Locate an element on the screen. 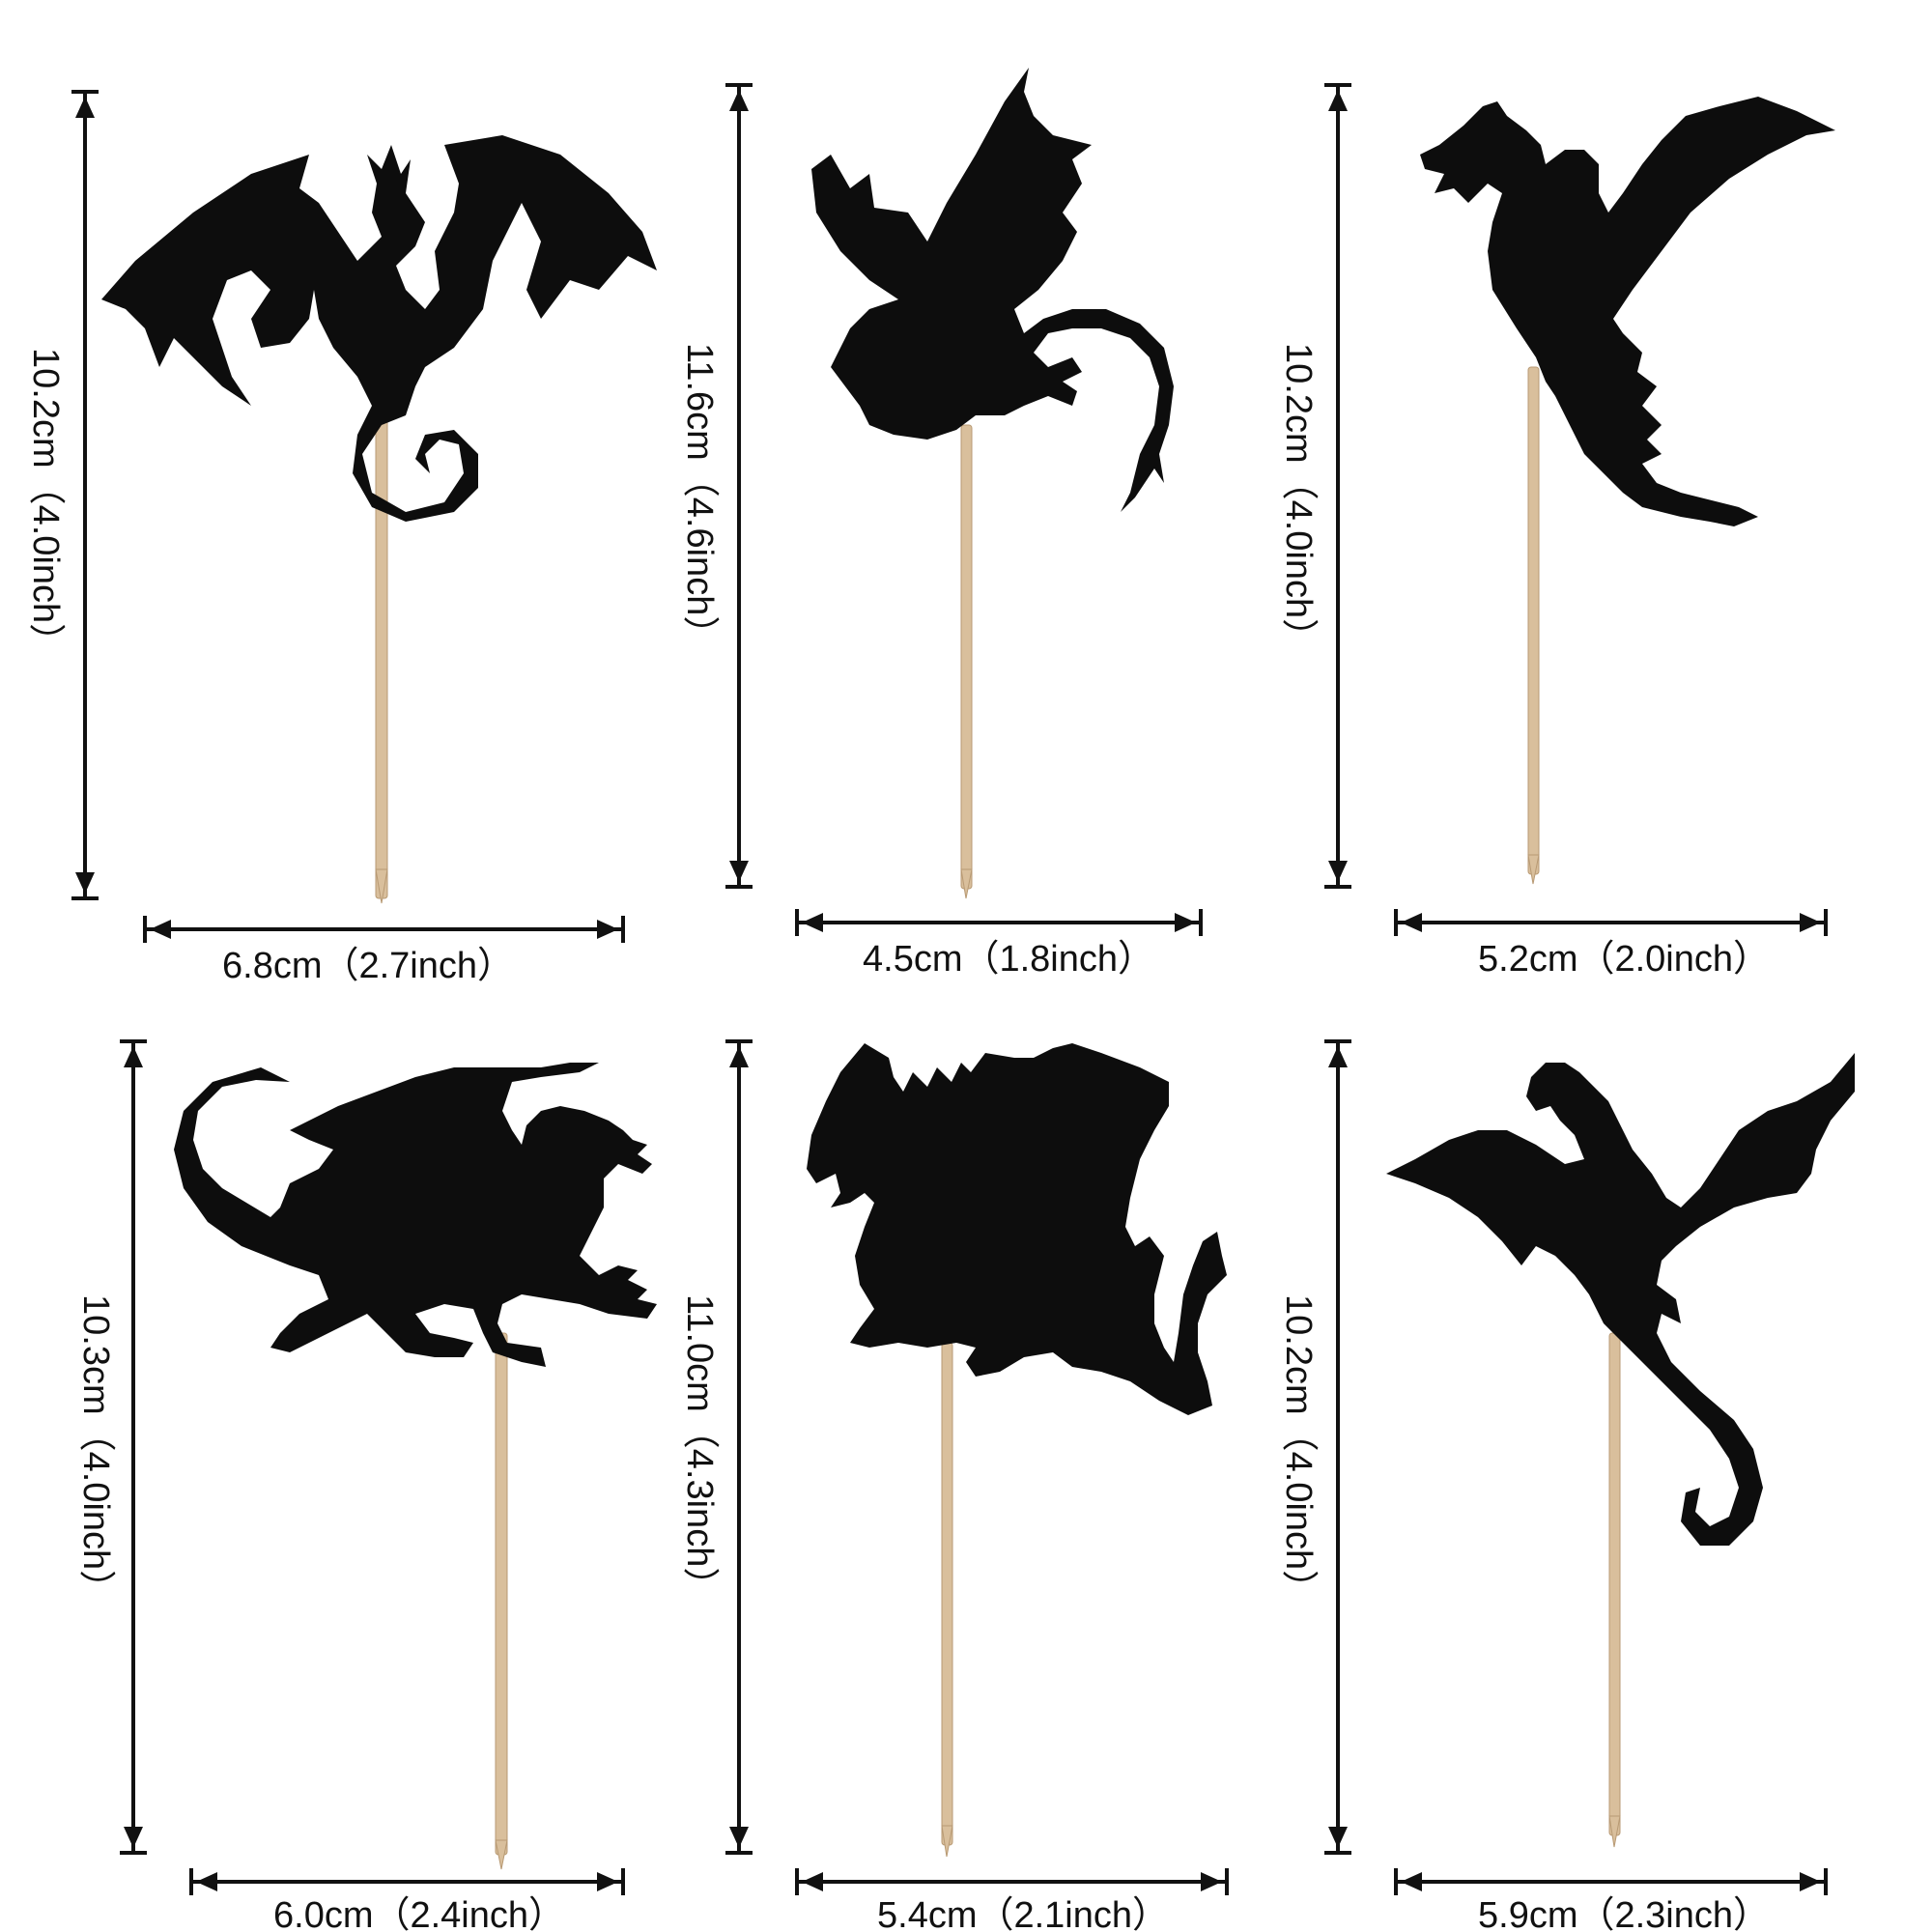  width-label: 4.5cm（1.8inch） is located at coordinates (1008, 959).